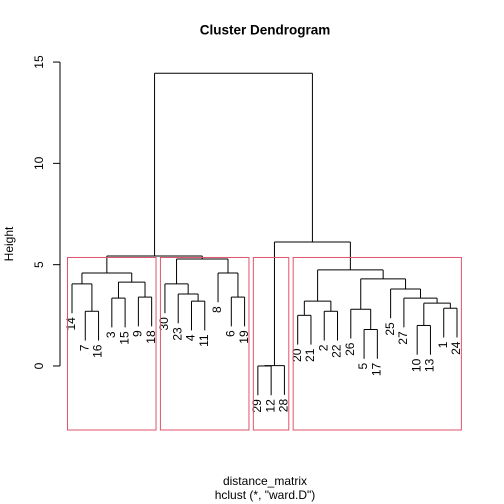  Describe the element at coordinates (430, 365) in the screenshot. I see `leaf-label: 13` at that location.